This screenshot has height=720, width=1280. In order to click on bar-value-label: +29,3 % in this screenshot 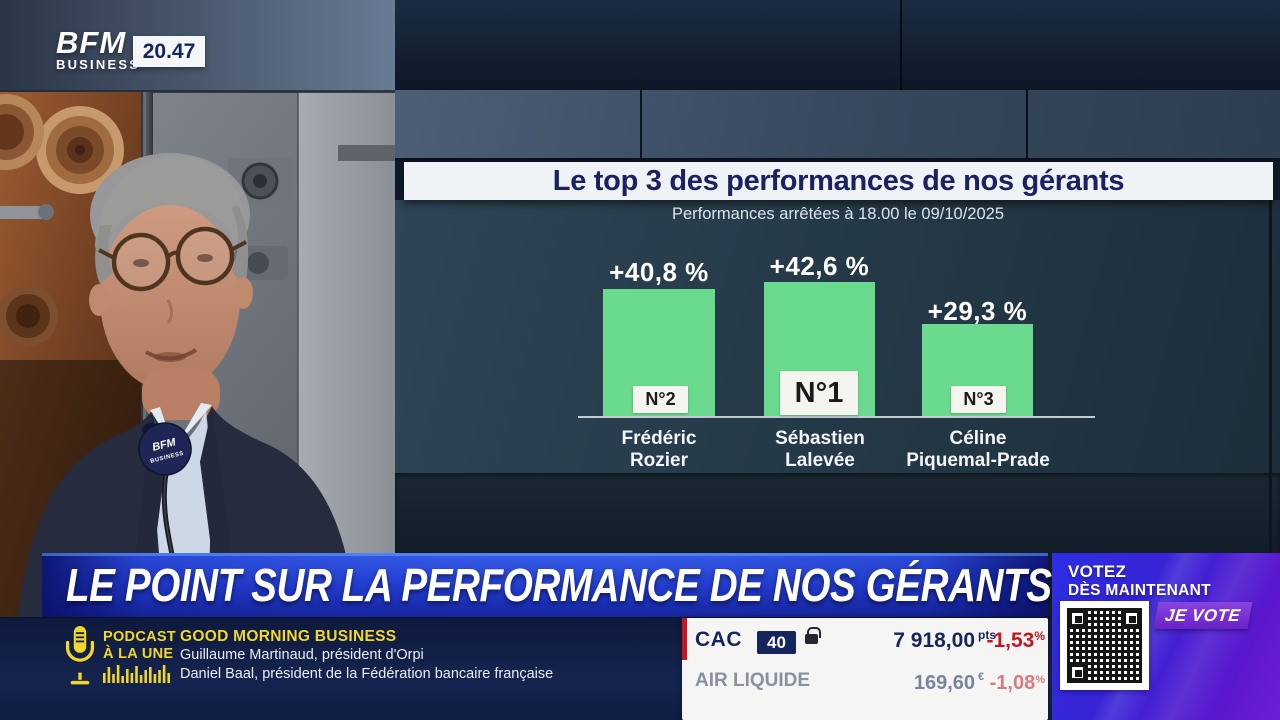, I will do `click(977, 311)`.